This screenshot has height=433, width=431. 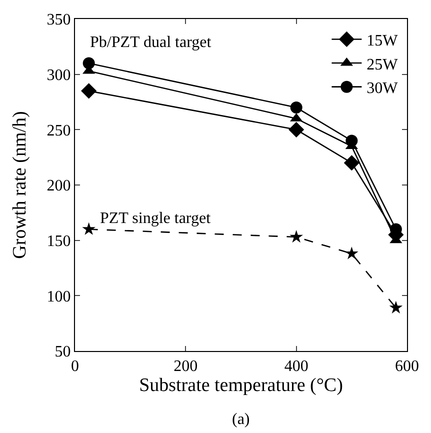 I want to click on y-tick-label: 300, so click(x=58, y=75).